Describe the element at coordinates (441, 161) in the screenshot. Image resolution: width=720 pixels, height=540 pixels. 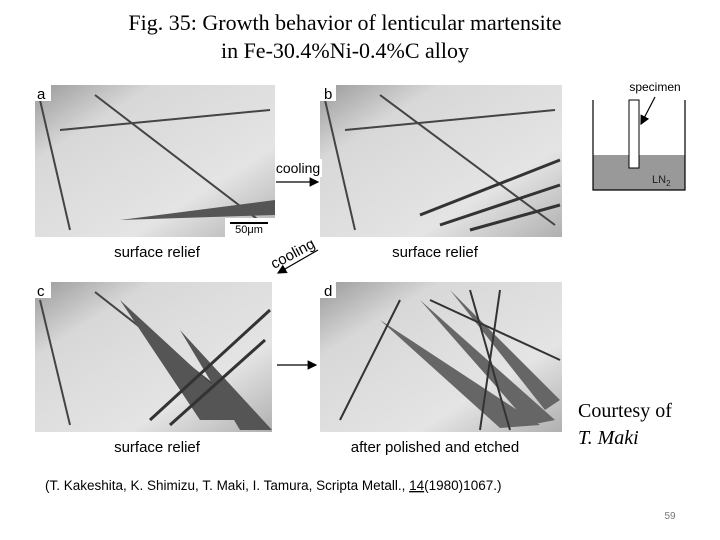
I see `micrograph-b` at that location.